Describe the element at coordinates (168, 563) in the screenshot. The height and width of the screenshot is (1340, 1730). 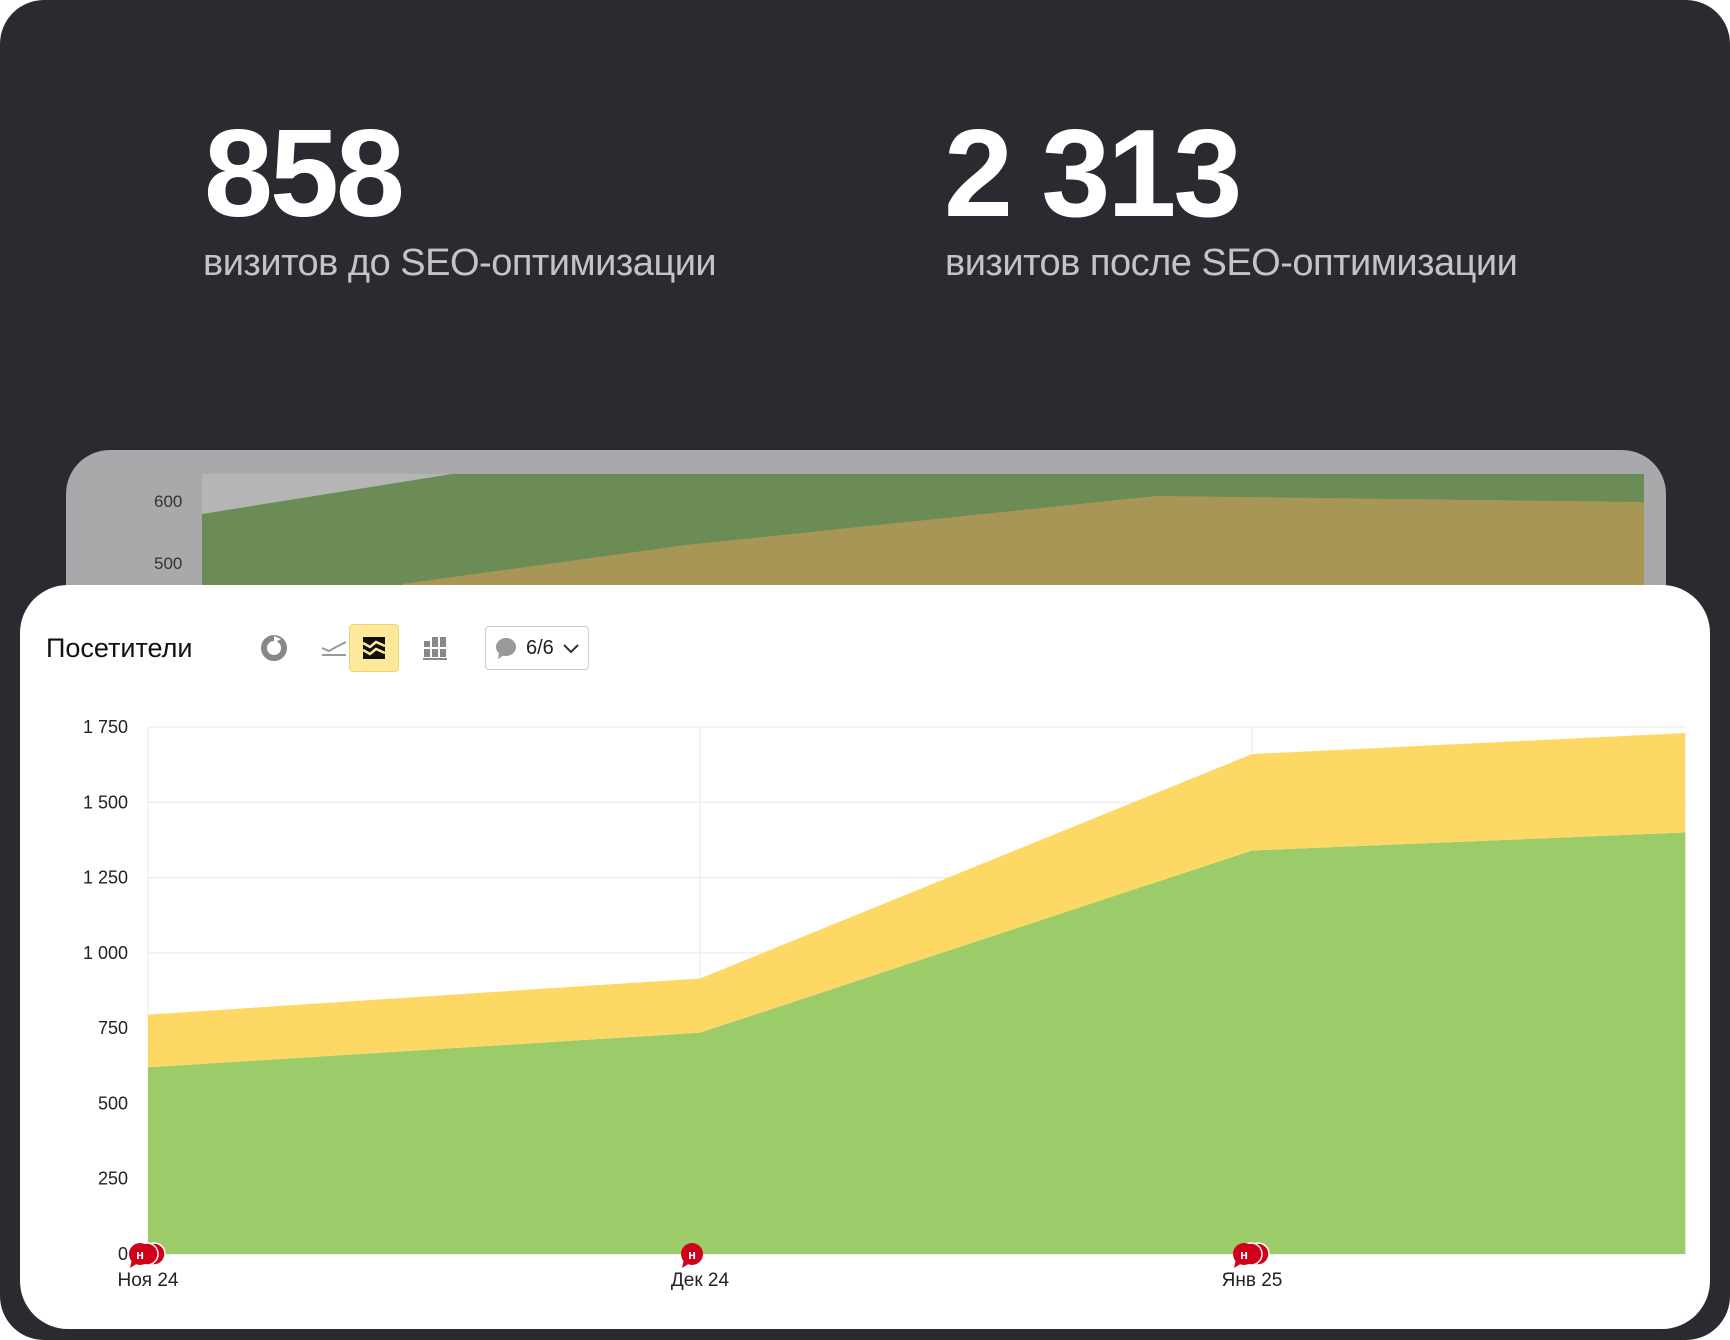
I see `back-y-tick: 500` at that location.